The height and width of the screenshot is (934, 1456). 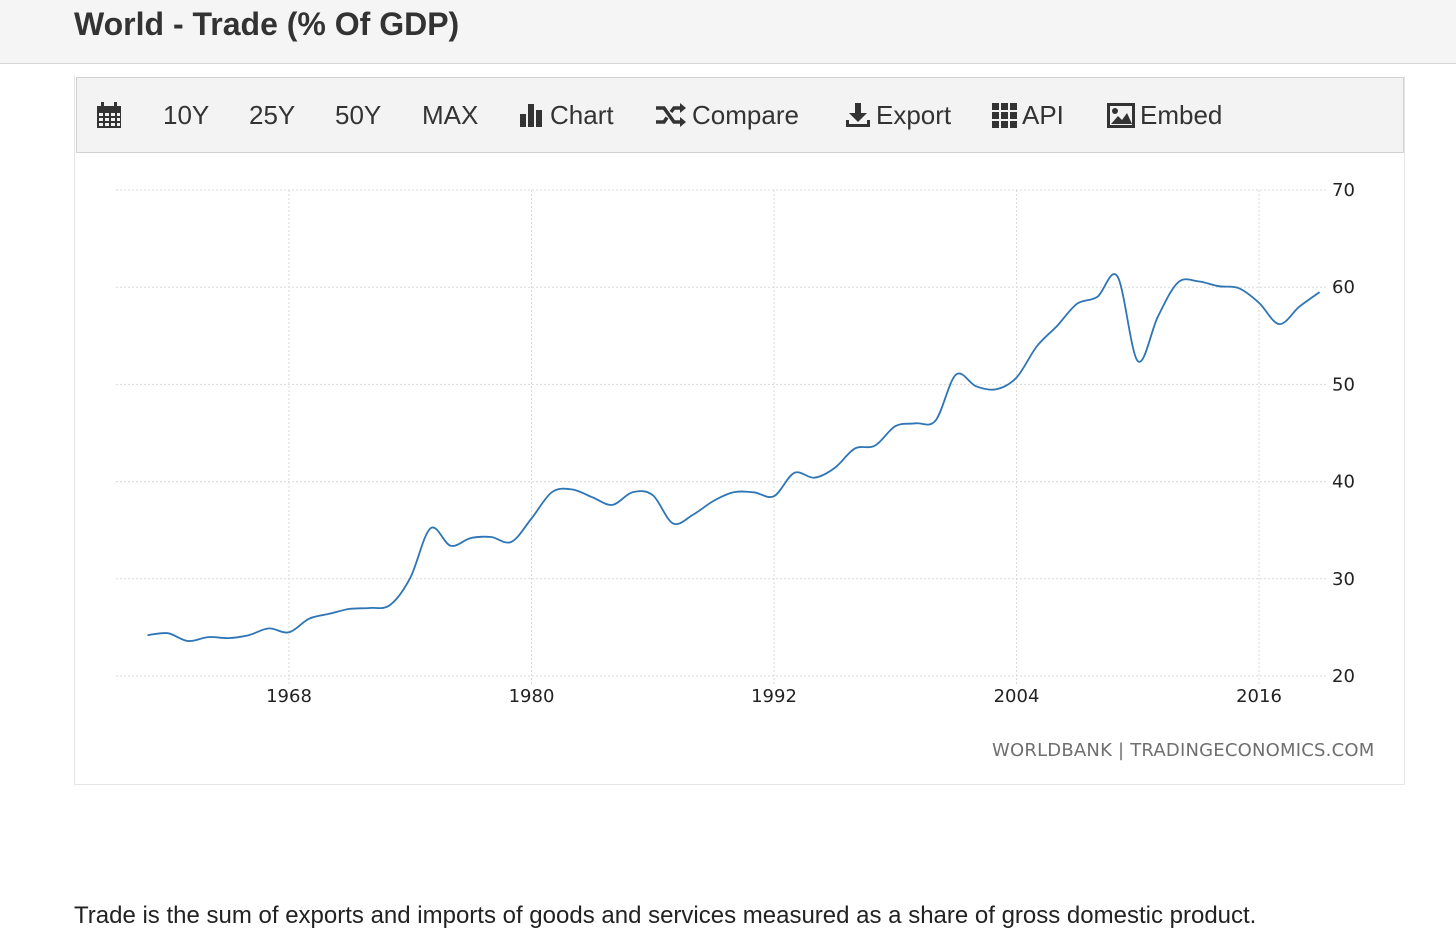 I want to click on download-icon, so click(x=858, y=115).